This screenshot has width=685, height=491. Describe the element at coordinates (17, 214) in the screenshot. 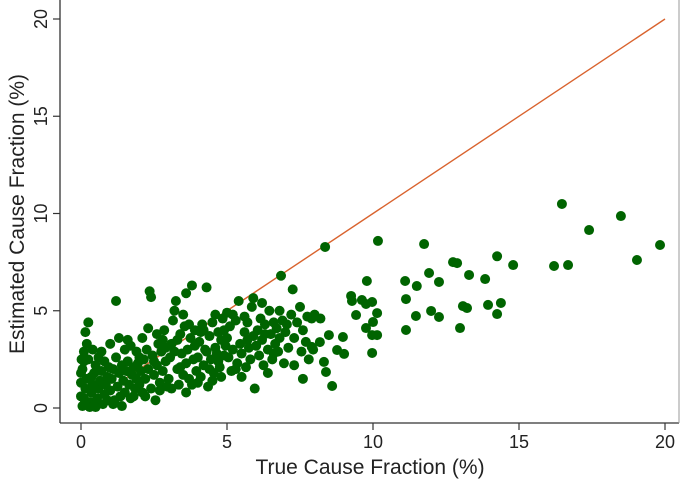

I see `y-axis-label: Estimated Cause Fraction (%)` at that location.